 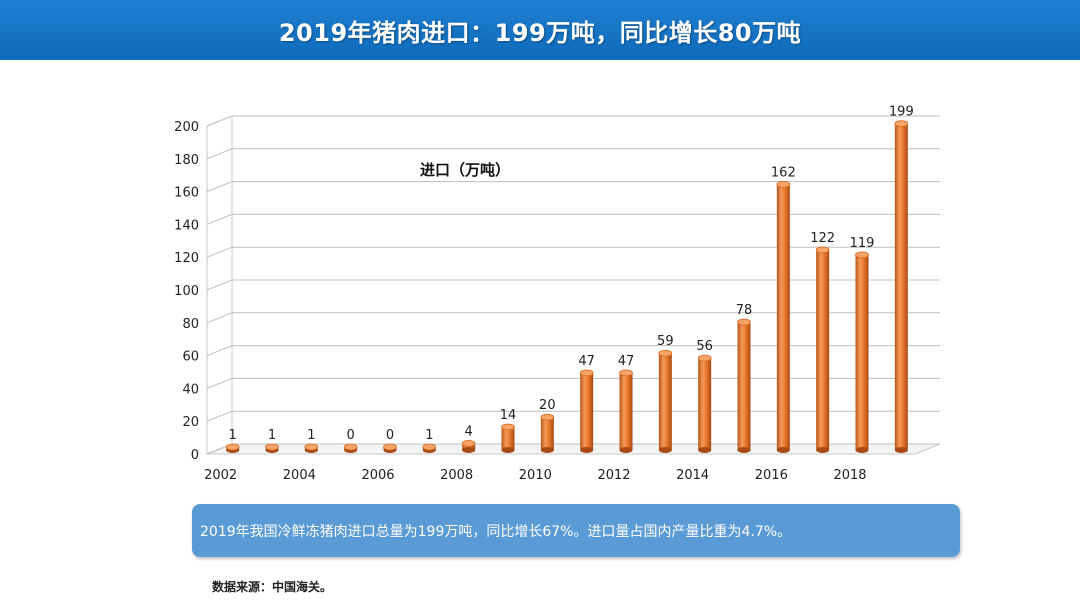 I want to click on source-note: 数据来源：中国海关。, so click(x=272, y=587).